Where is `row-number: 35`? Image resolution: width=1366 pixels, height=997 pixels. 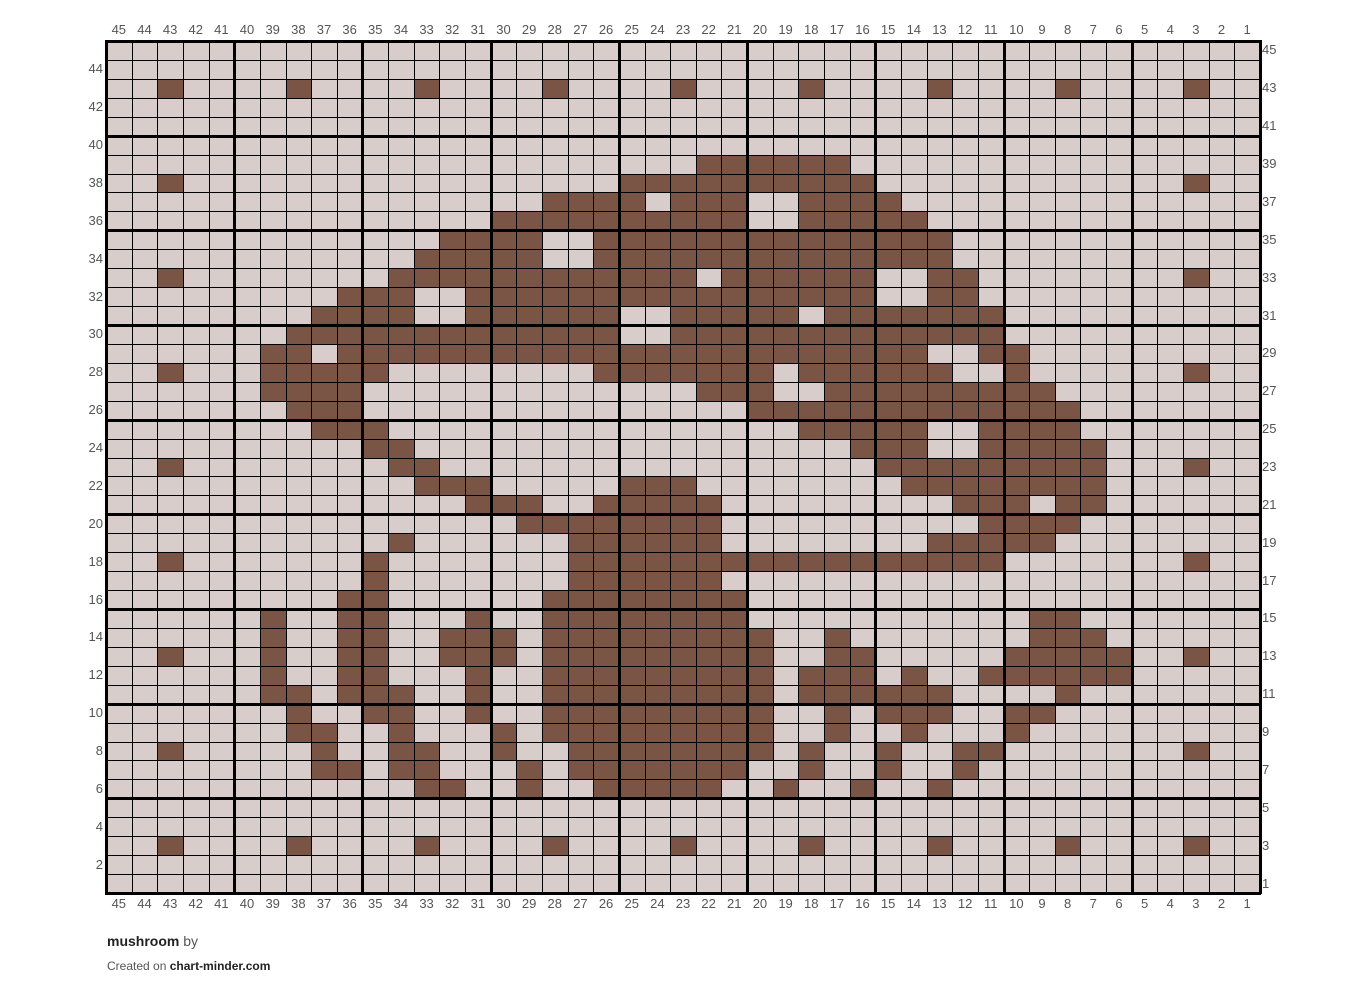
row-number: 35 is located at coordinates (1269, 239).